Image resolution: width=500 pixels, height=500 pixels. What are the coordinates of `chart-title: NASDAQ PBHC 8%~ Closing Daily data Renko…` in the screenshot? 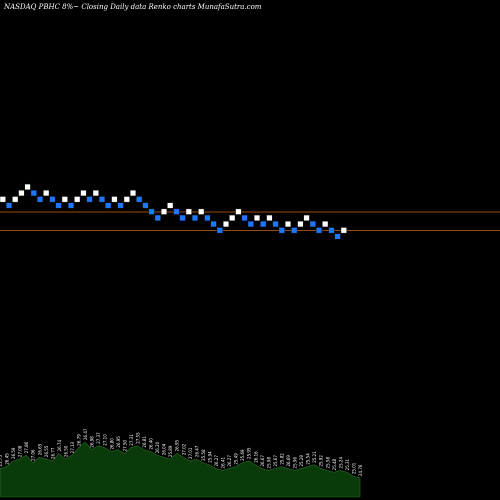 It's located at (132, 7).